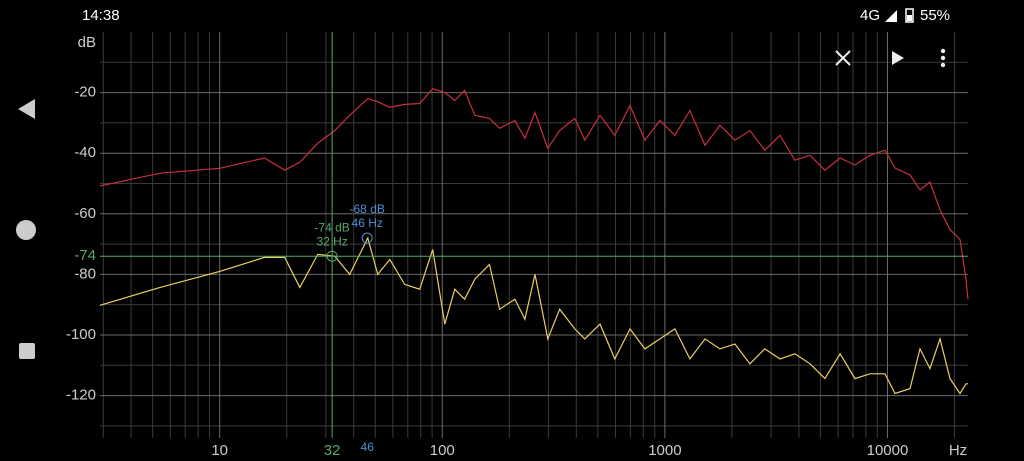  Describe the element at coordinates (958, 450) in the screenshot. I see `x-unit: Hz` at that location.